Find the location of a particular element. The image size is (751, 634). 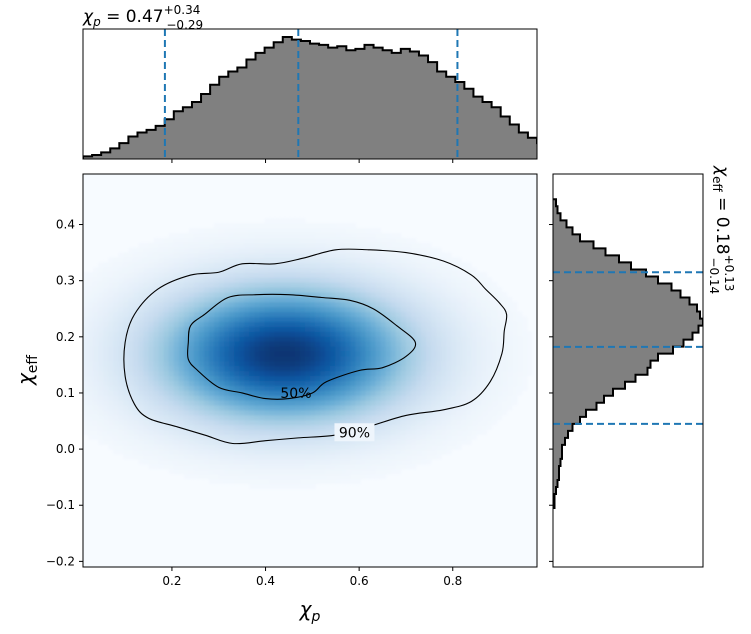

right-histogram-fill is located at coordinates (628, 354).